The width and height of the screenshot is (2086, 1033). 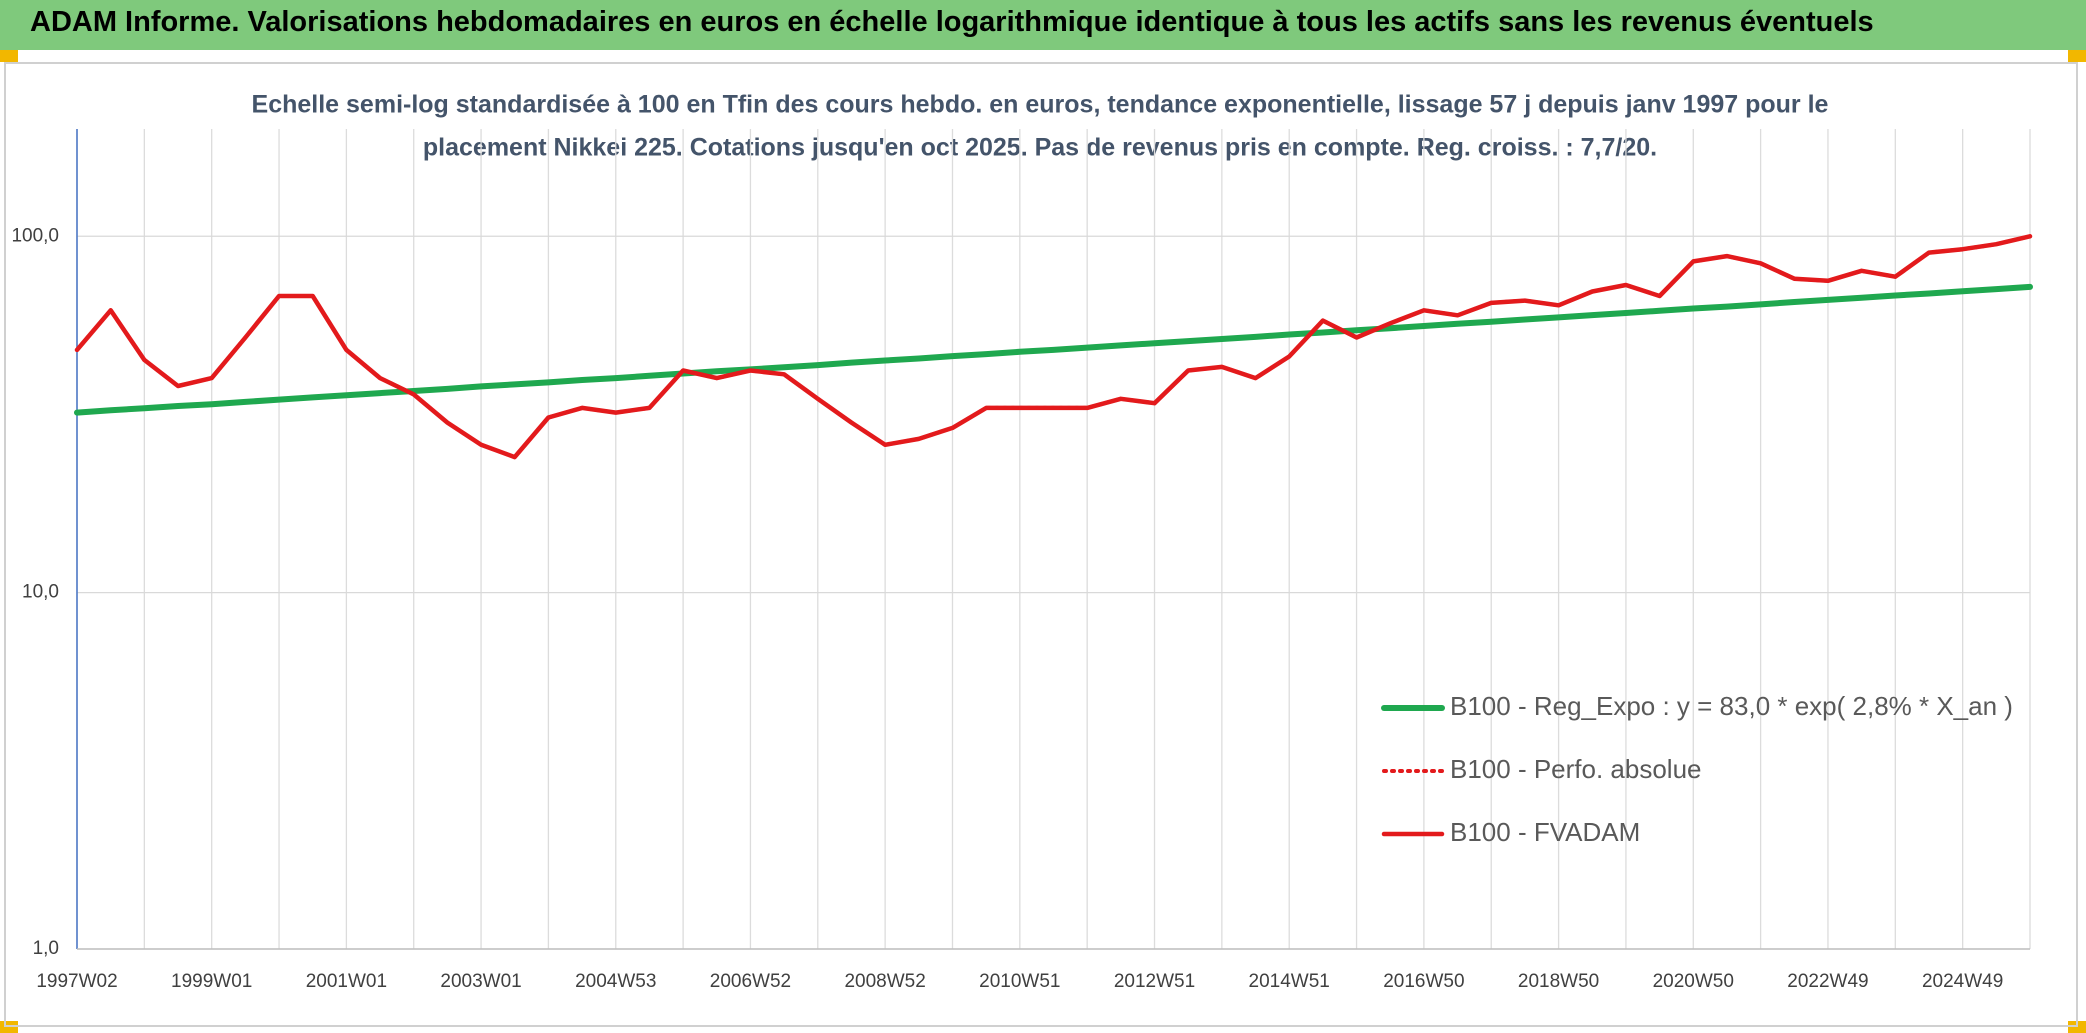 What do you see at coordinates (884, 981) in the screenshot?
I see `x-tick-label: 2008W52` at bounding box center [884, 981].